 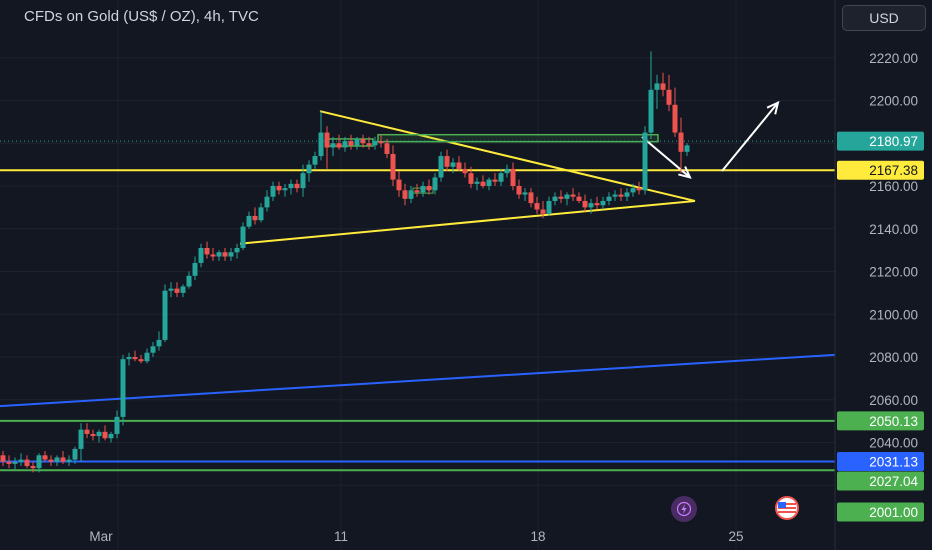 I want to click on time-tick-label: 25, so click(x=735, y=536).